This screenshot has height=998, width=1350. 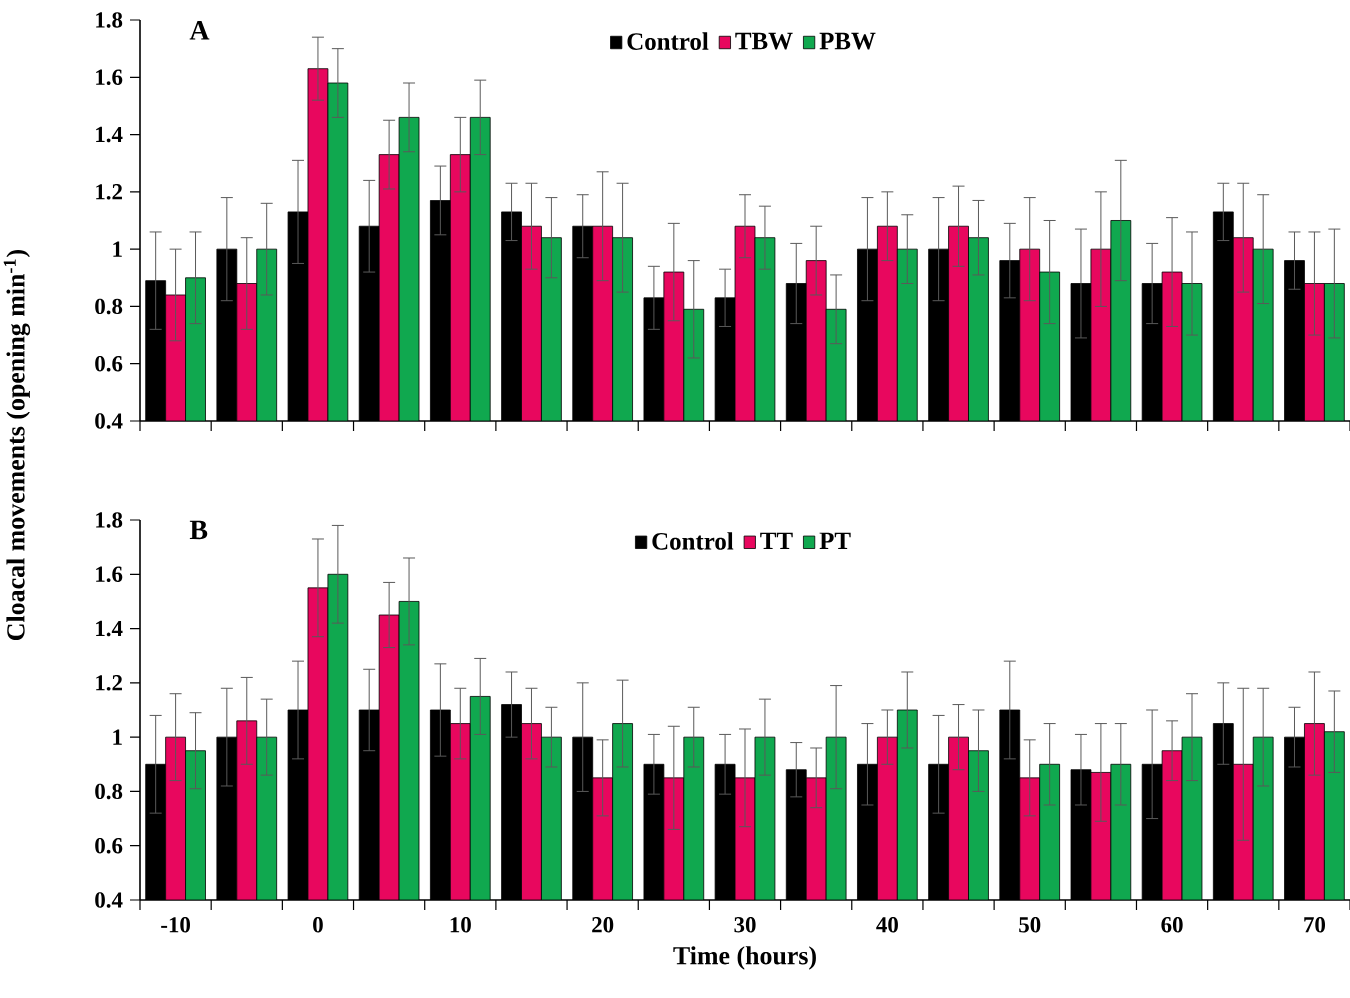 I want to click on x-tick-label: 30, so click(x=745, y=925).